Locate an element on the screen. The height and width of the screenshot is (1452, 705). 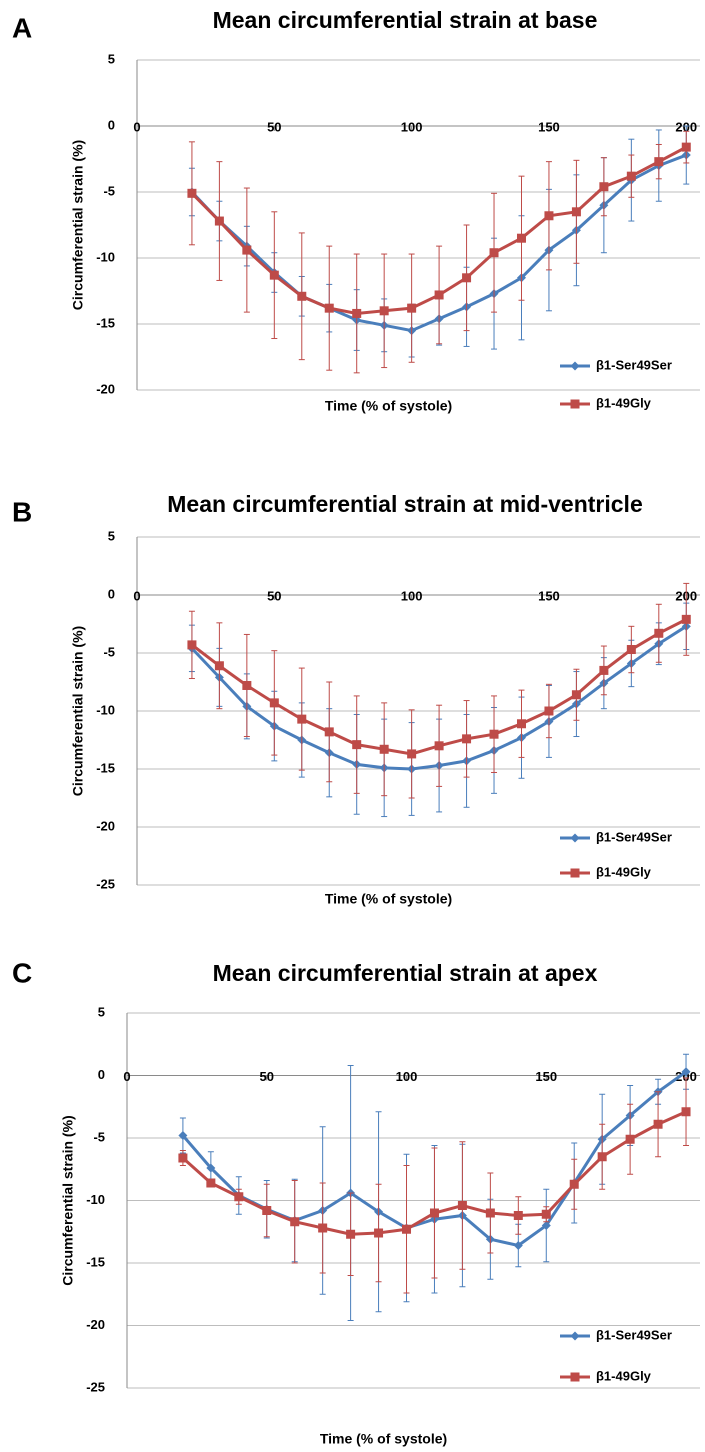
chart-title: Mean circumferential strain at base is located at coordinates (405, 20).